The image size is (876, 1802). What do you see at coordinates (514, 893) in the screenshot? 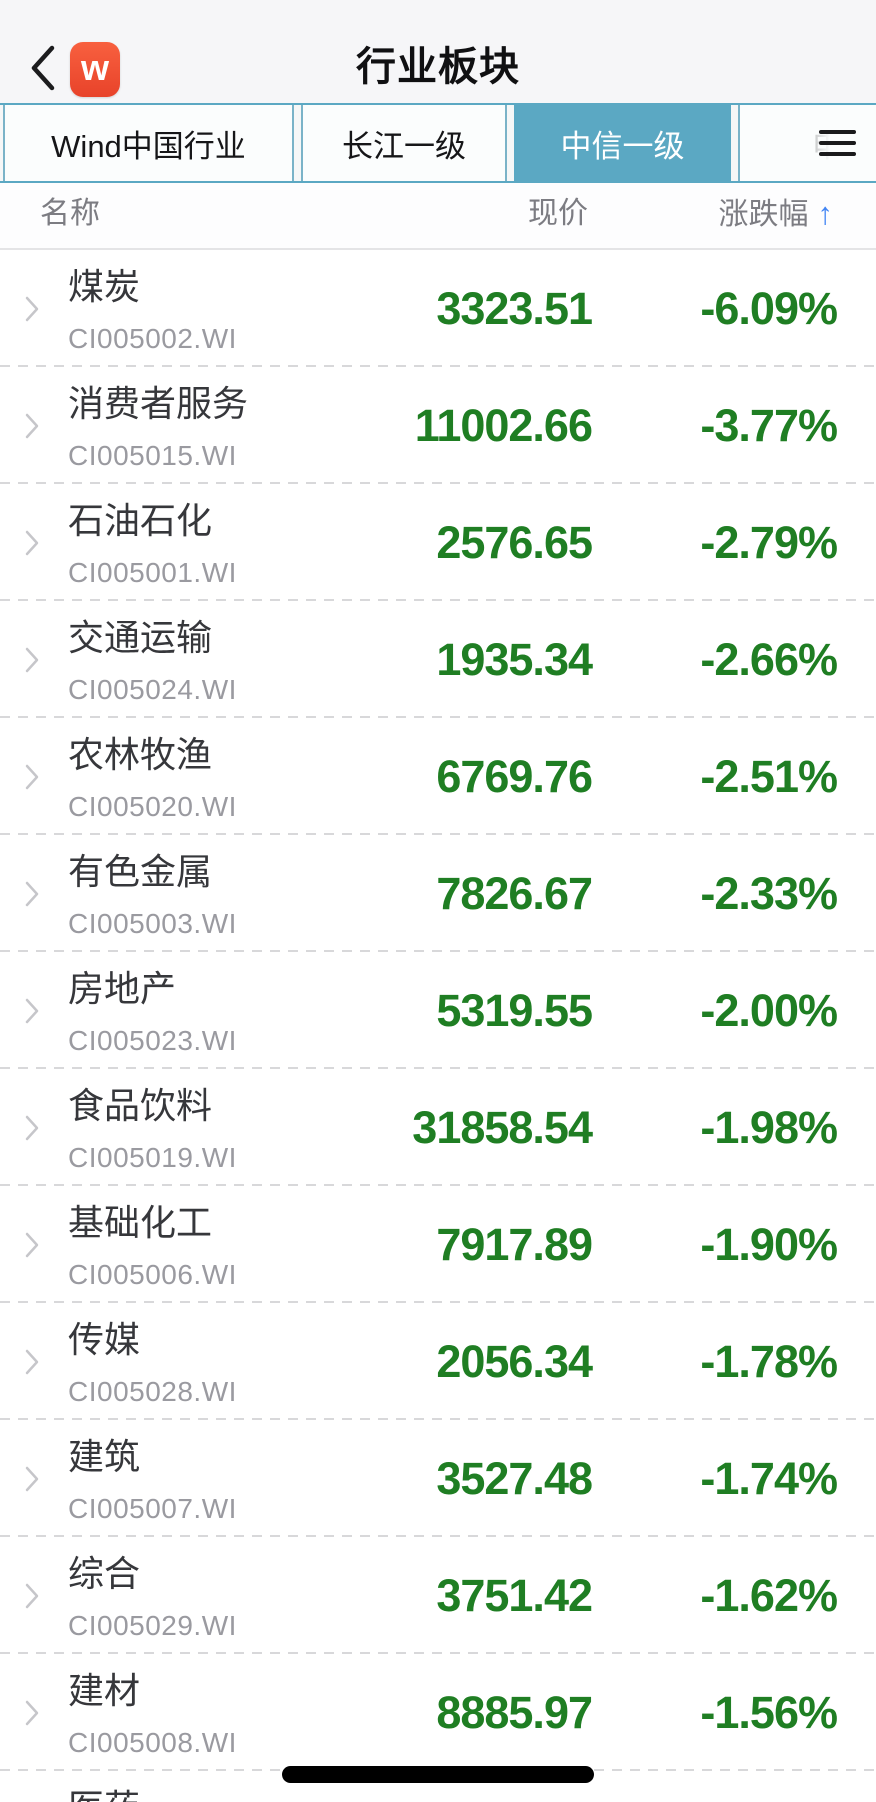
I see `sector-price: 7826.67` at bounding box center [514, 893].